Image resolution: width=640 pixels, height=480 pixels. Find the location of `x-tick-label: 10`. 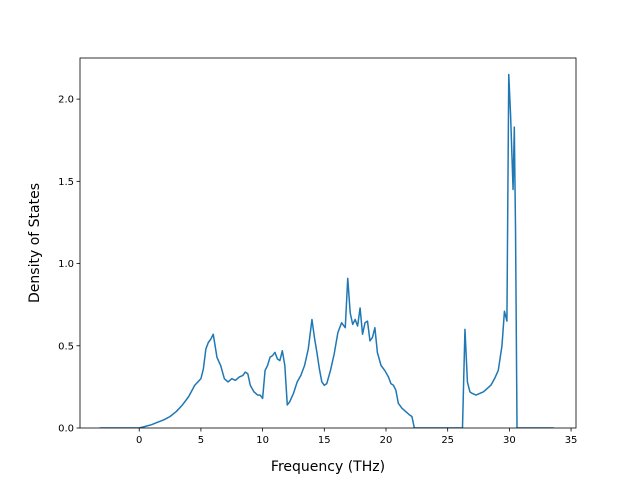

x-tick-label: 10 is located at coordinates (262, 440).